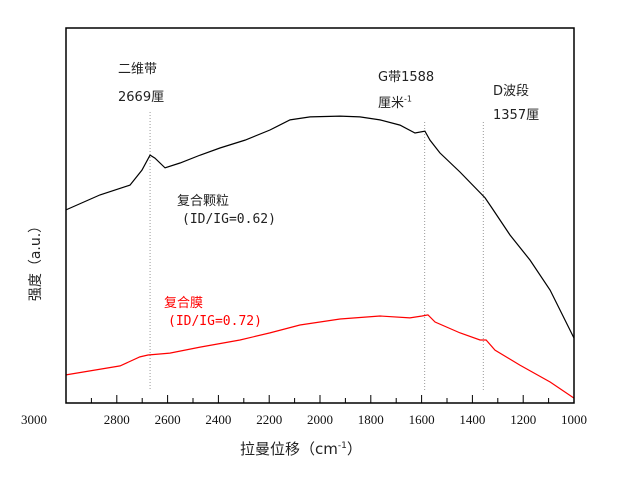 This screenshot has height=477, width=626. What do you see at coordinates (218, 419) in the screenshot?
I see `x-tick-label-2400: 2400` at bounding box center [218, 419].